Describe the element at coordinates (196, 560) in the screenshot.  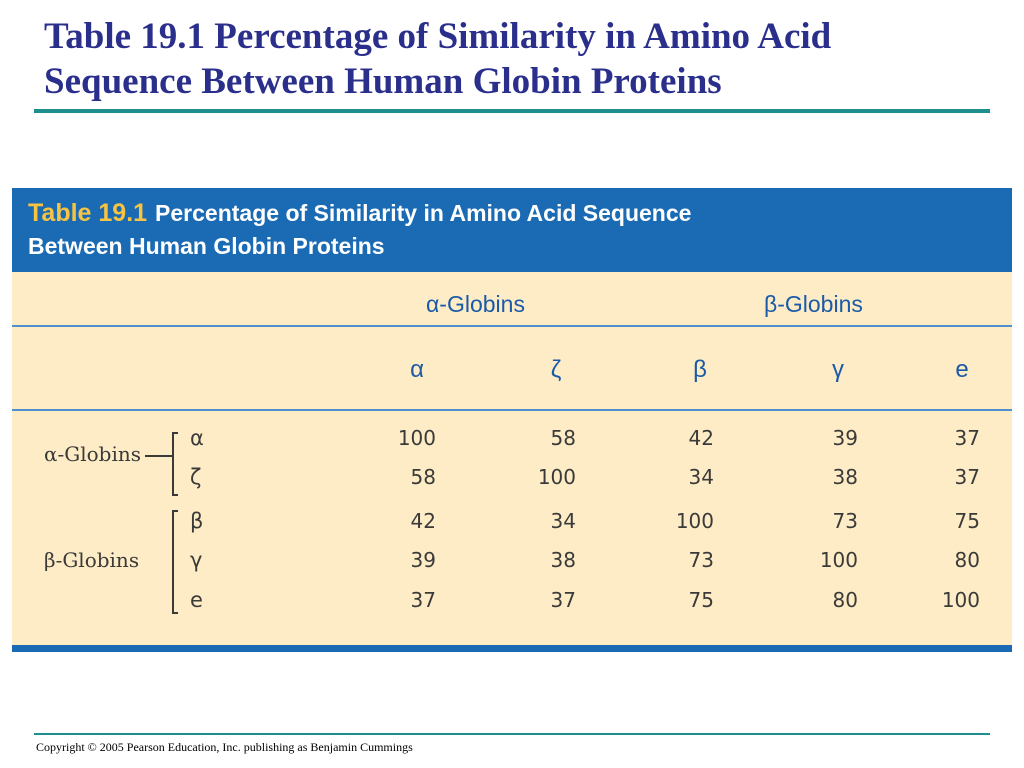
I see `row-header-gamma: γ` at that location.